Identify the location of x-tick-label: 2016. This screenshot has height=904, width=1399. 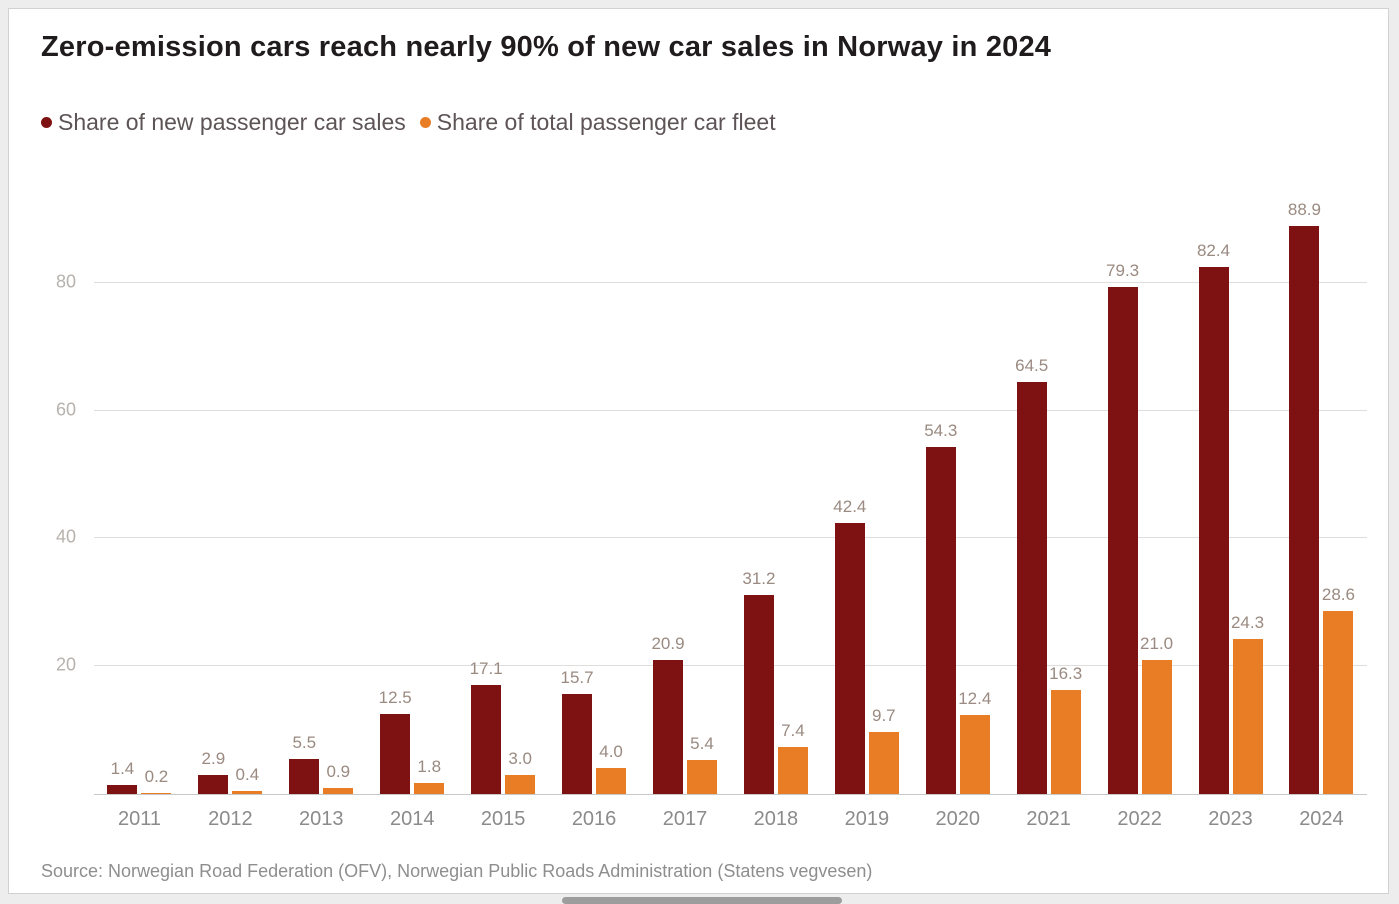
(594, 819).